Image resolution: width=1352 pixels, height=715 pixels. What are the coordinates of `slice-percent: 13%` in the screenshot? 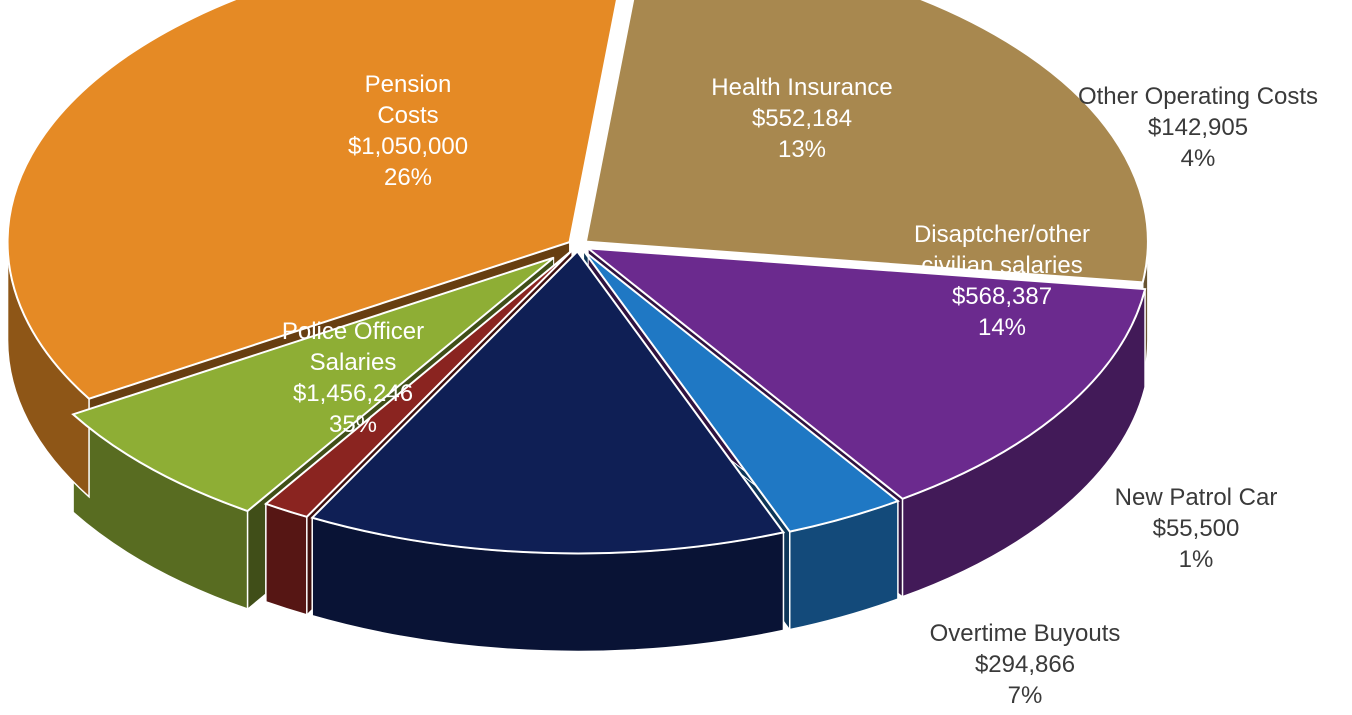 It's located at (802, 149).